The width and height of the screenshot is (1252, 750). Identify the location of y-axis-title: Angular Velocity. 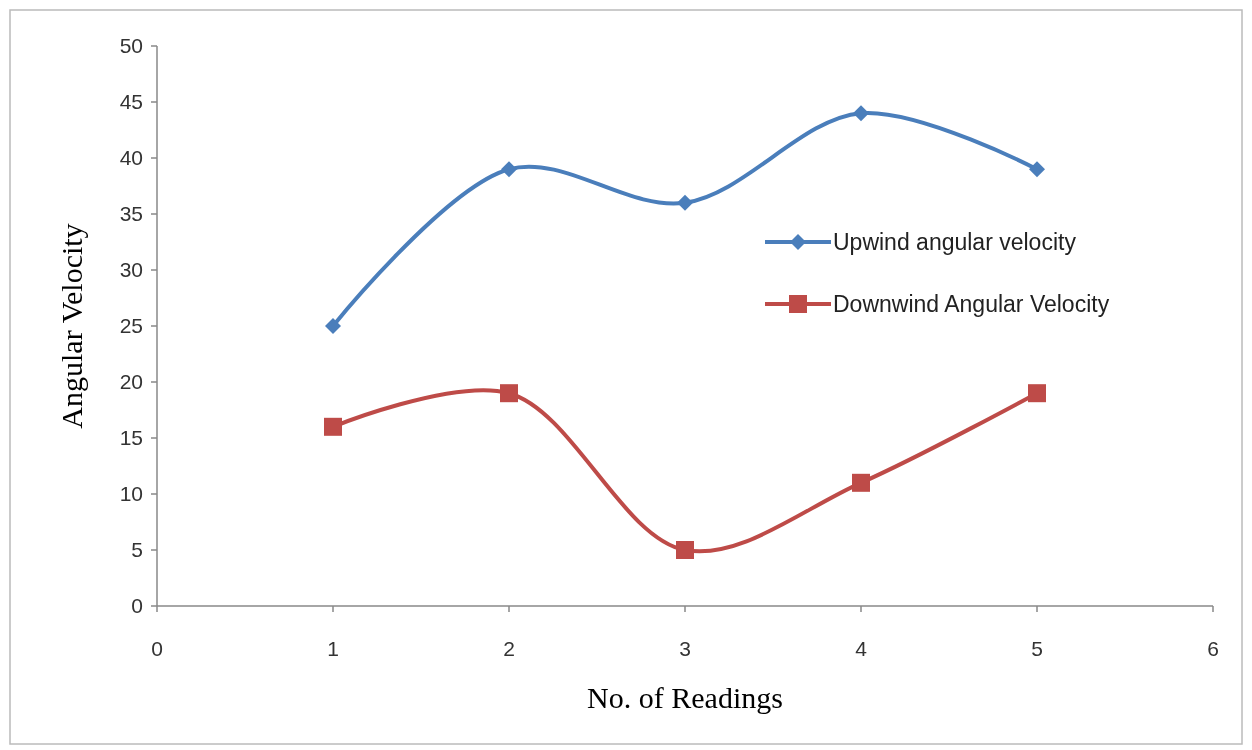
(71, 326).